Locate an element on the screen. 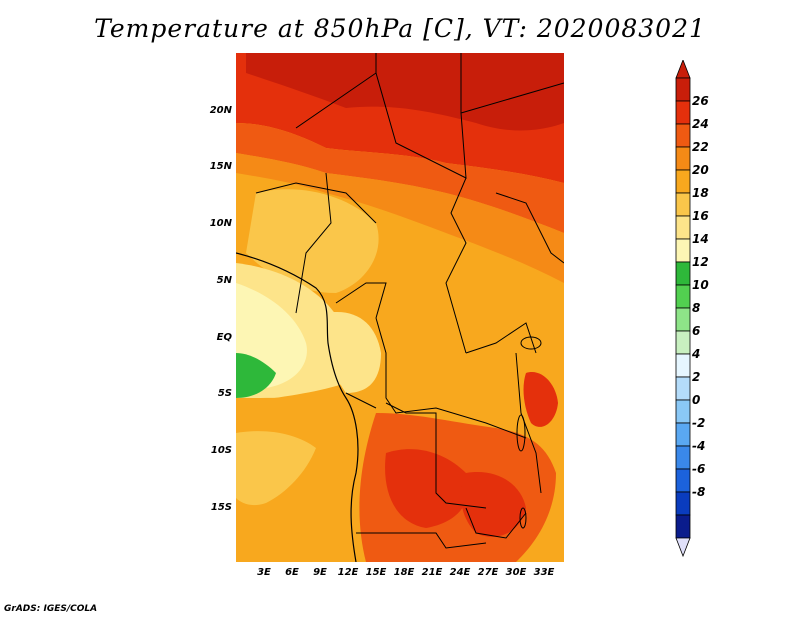  colorbar-top-arrow is located at coordinates (683, 69).